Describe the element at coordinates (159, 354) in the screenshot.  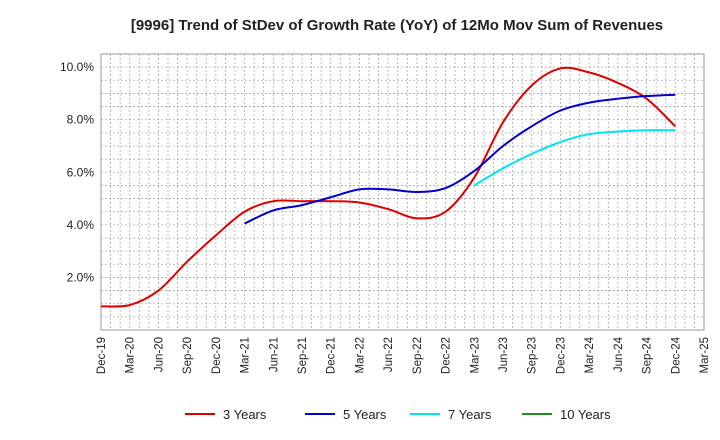
I see `x-tick-label: Jun-20` at that location.